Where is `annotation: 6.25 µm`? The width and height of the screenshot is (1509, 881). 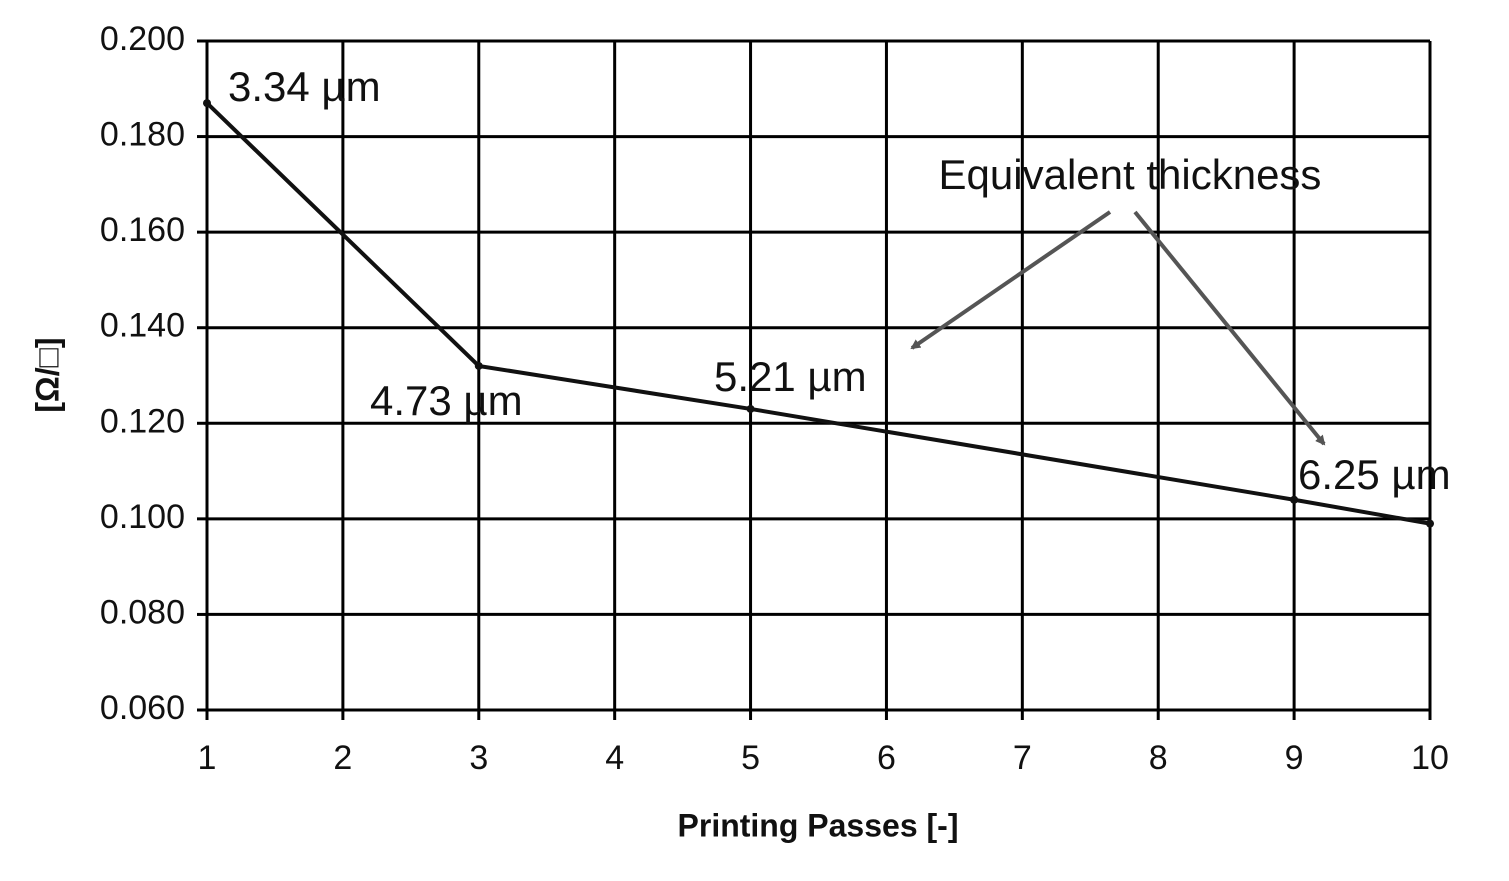 annotation: 6.25 µm is located at coordinates (1374, 474).